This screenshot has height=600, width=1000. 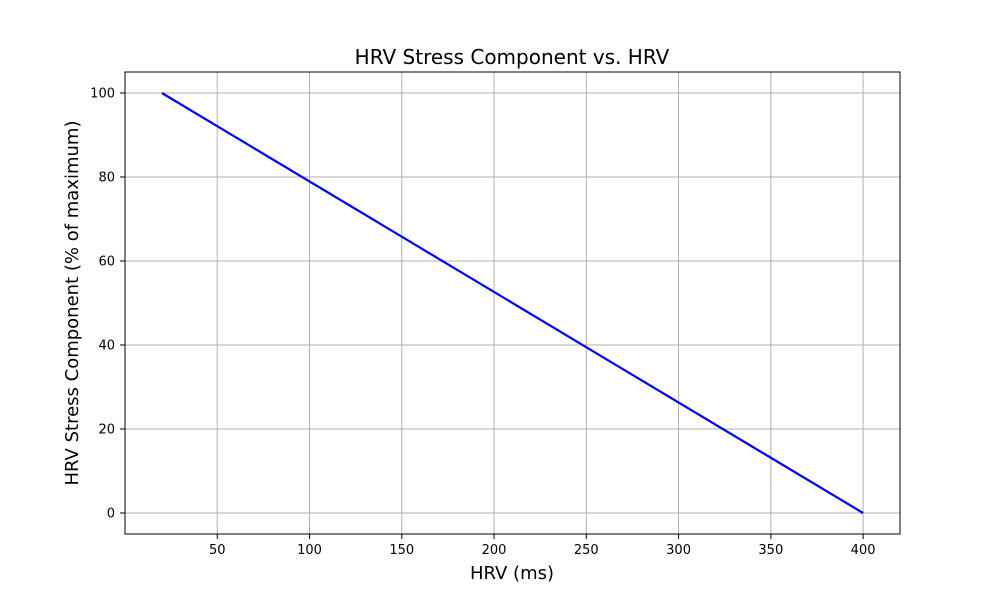 I want to click on y-tick-label: 40, so click(x=106, y=346).